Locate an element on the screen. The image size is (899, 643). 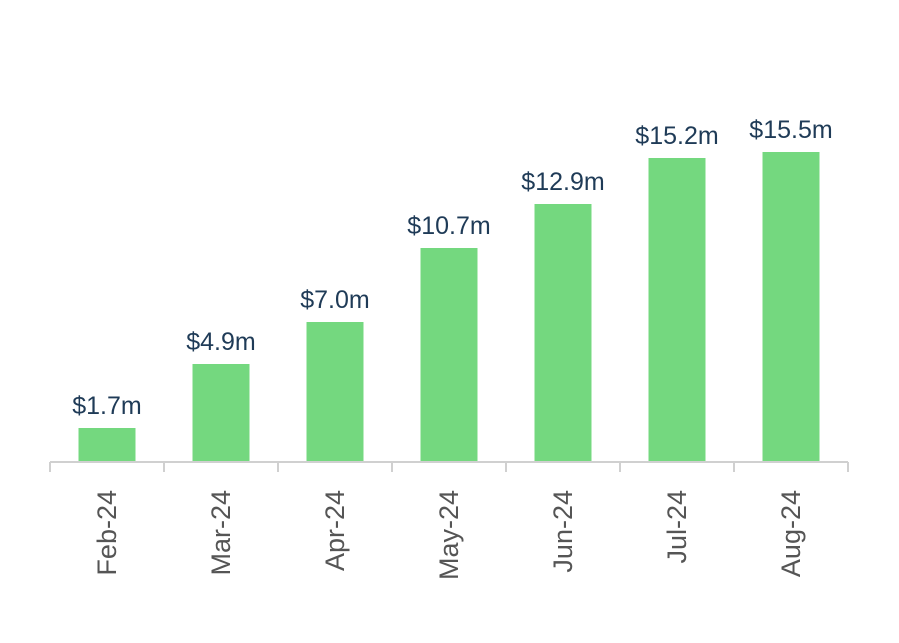
data-label-apr-24: $7.0m is located at coordinates (334, 300).